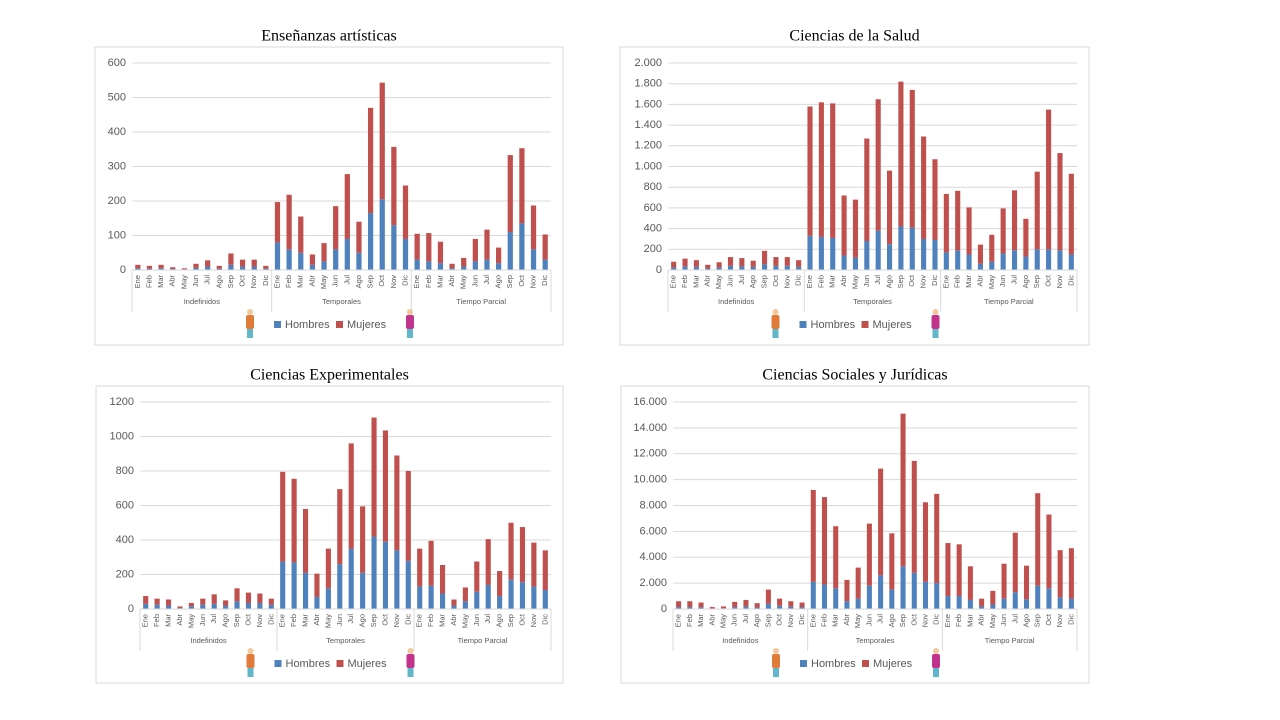 This screenshot has height=720, width=1280. What do you see at coordinates (384, 619) in the screenshot?
I see `x-tick-label: Oct` at bounding box center [384, 619].